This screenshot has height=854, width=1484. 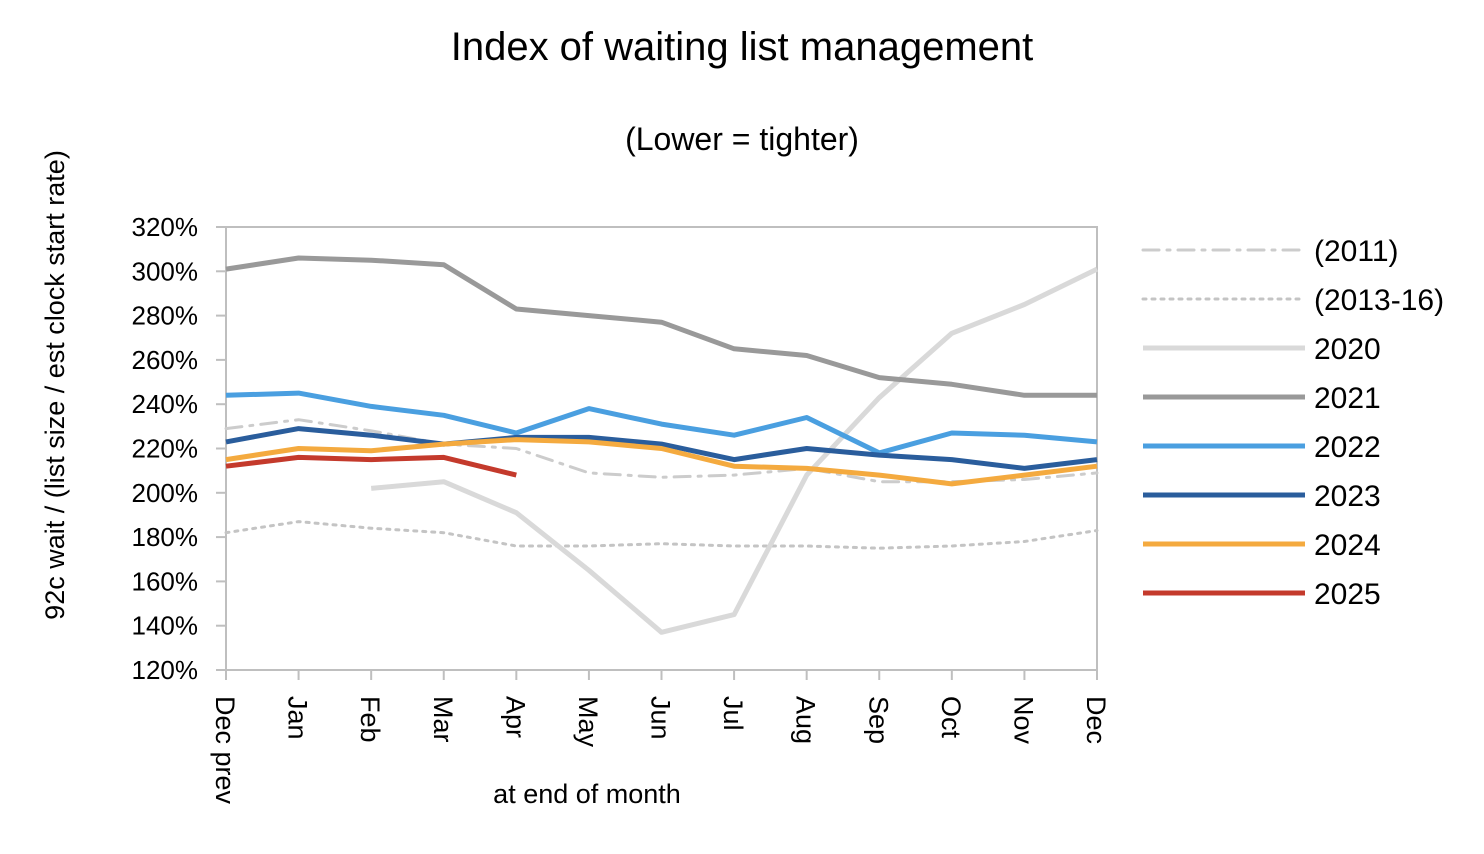 I want to click on legend-label: 2025, so click(x=1347, y=594).